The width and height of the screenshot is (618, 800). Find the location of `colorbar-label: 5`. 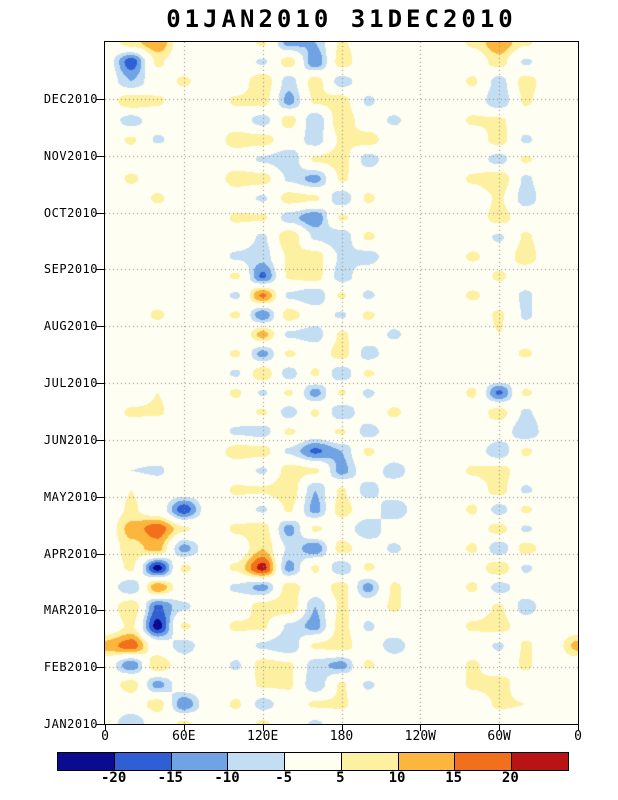

colorbar-label: 5 is located at coordinates (340, 778).